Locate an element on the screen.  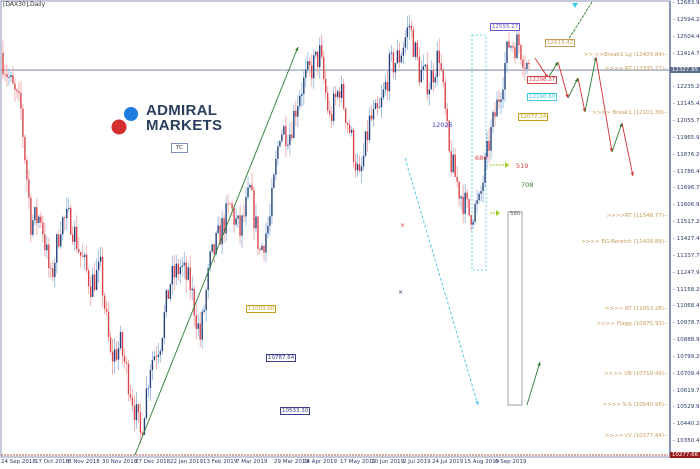
signal-arrow-icon is located at coordinates (507, 165).